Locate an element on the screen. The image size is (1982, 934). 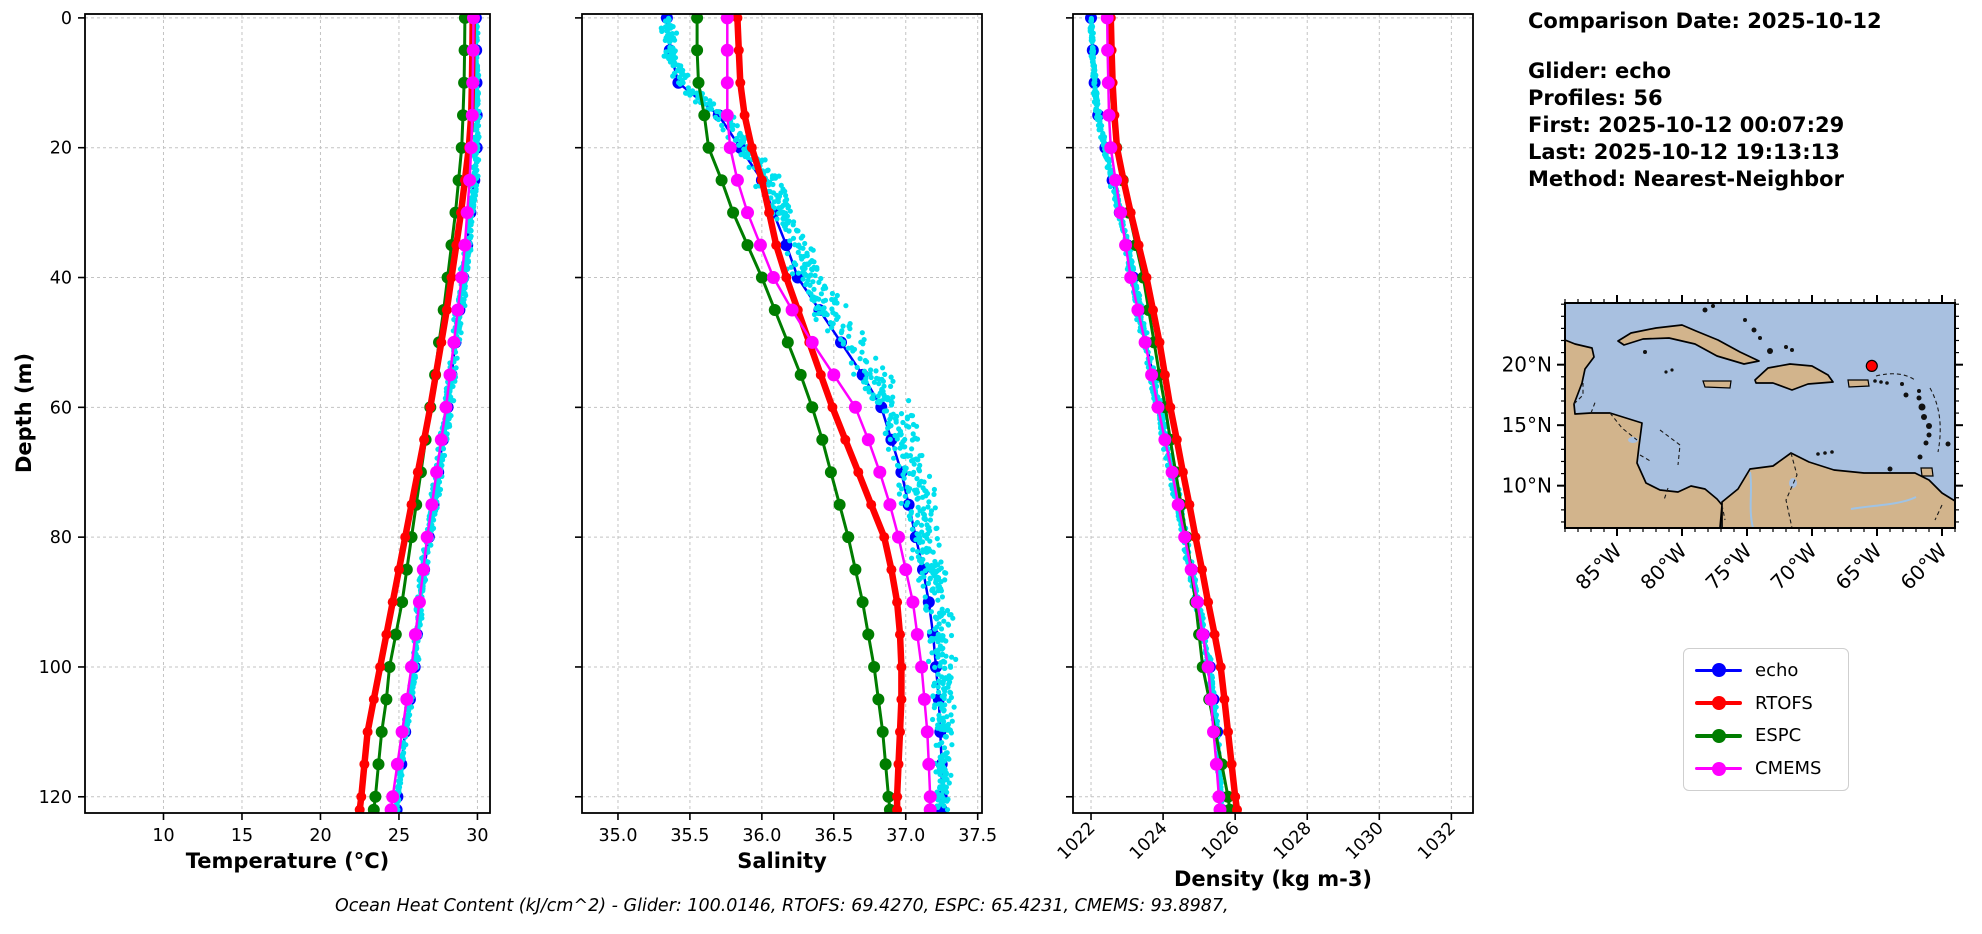
map-land-puerto-rico is located at coordinates (1858, 383).